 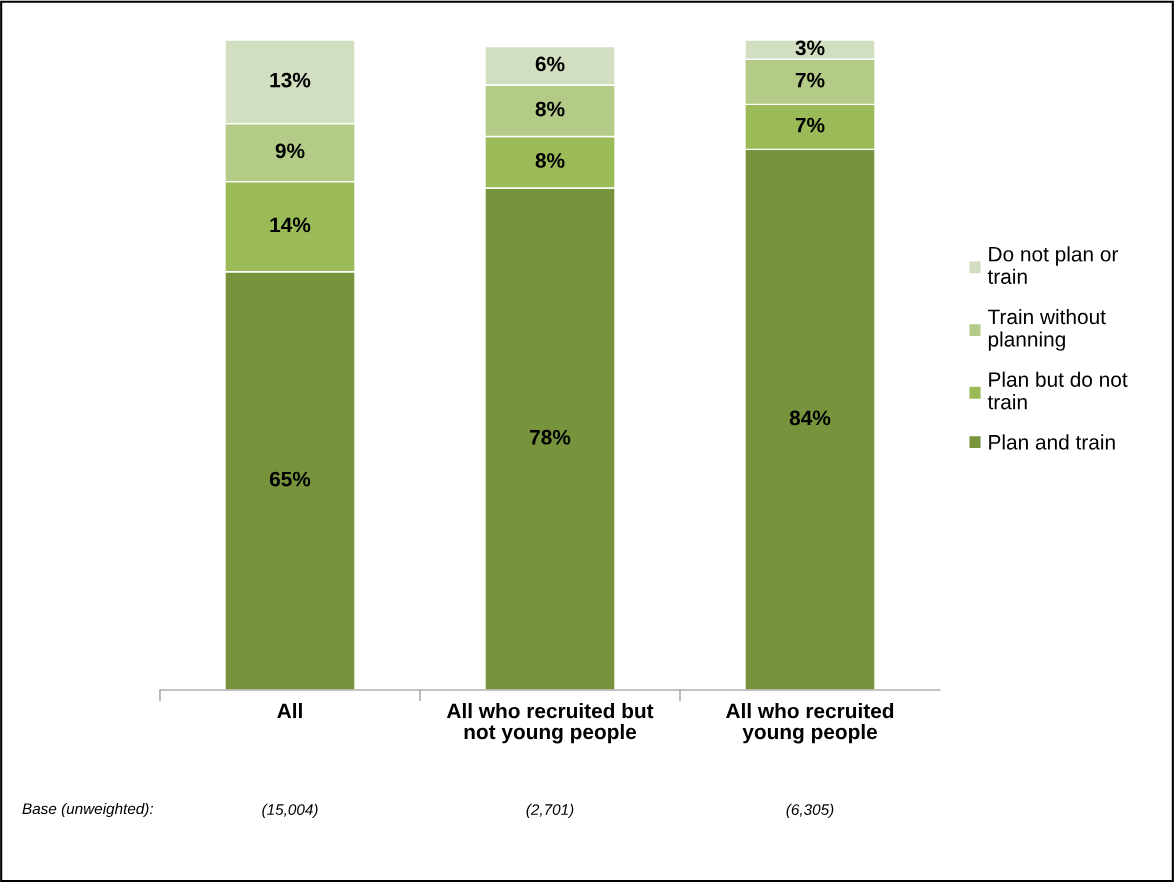 I want to click on data-label: 65%, so click(x=290, y=479).